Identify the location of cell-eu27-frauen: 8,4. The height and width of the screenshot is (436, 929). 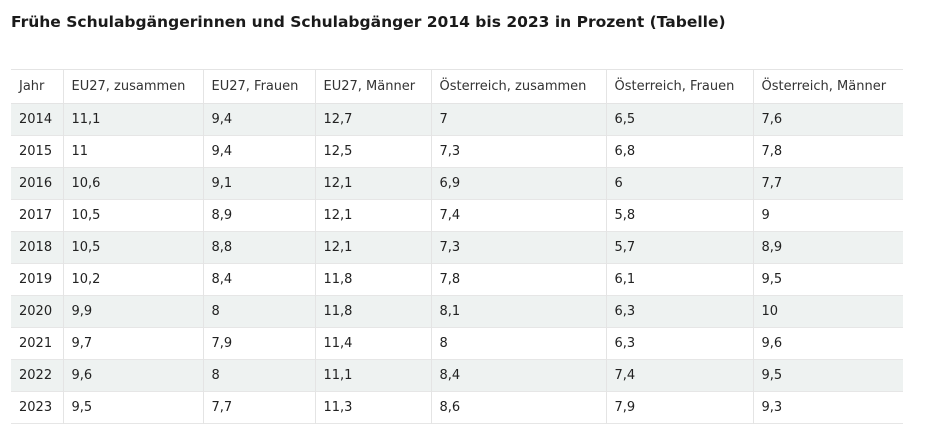
(258, 279).